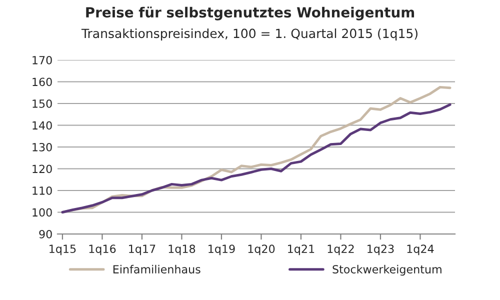 This screenshot has width=500, height=300. What do you see at coordinates (42, 125) in the screenshot?
I see `y-tick-label: 140` at bounding box center [42, 125].